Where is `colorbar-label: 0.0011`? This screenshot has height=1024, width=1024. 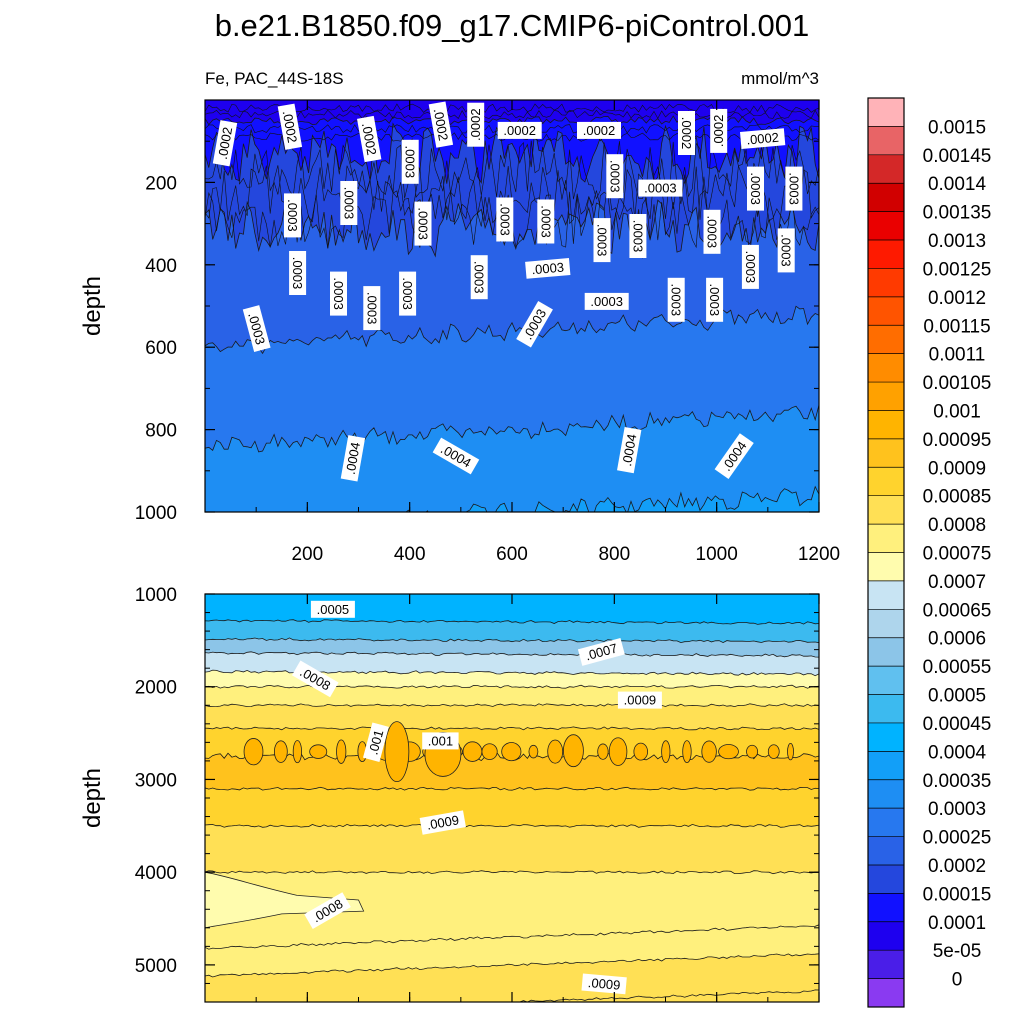 colorbar-label: 0.0011 is located at coordinates (957, 355).